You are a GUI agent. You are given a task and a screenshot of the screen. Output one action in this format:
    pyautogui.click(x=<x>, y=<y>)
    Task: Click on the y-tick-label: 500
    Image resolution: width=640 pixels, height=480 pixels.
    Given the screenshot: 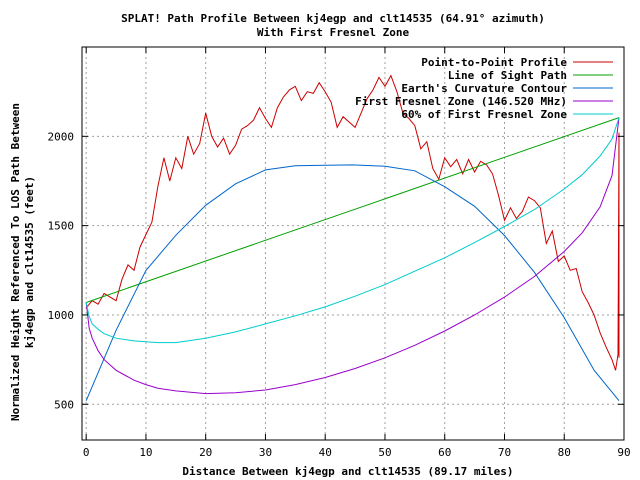 What is the action you would take?
    pyautogui.click(x=64, y=404)
    